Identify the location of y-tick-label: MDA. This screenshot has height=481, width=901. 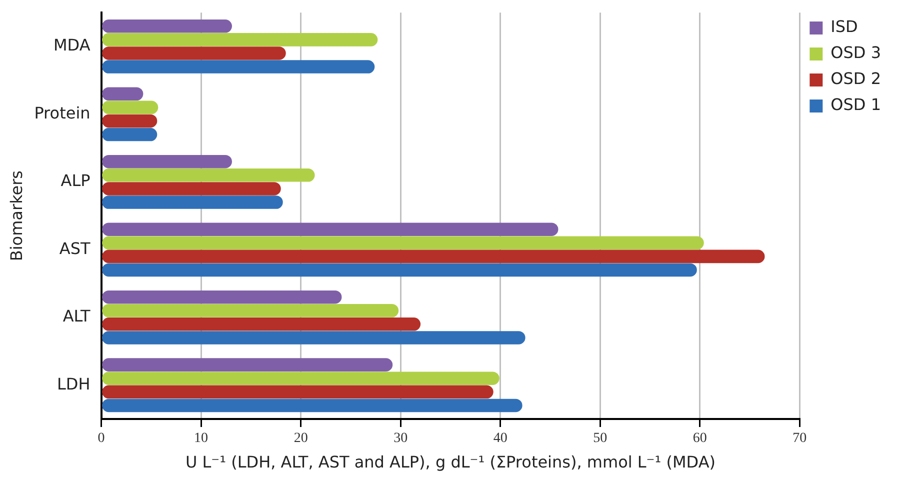
(71, 45).